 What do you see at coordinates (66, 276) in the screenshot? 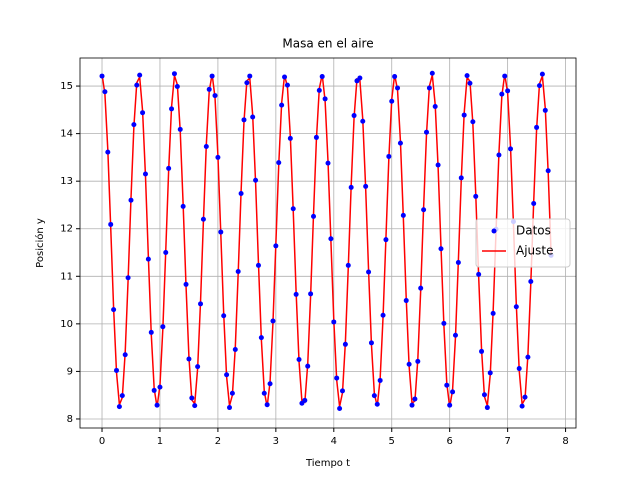
I see `y-tick-label: 11` at bounding box center [66, 276].